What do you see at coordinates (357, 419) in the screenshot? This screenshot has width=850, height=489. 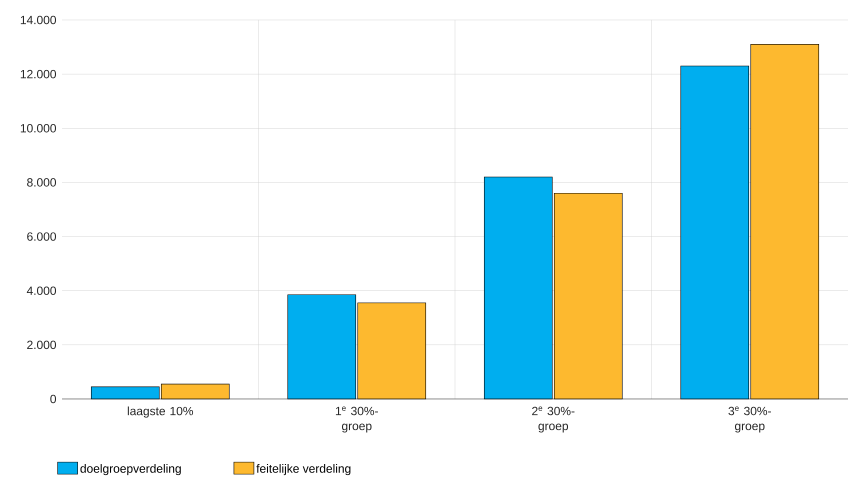 I see `x-tick-label: 1$^{e}$ 30%-groep` at bounding box center [357, 419].